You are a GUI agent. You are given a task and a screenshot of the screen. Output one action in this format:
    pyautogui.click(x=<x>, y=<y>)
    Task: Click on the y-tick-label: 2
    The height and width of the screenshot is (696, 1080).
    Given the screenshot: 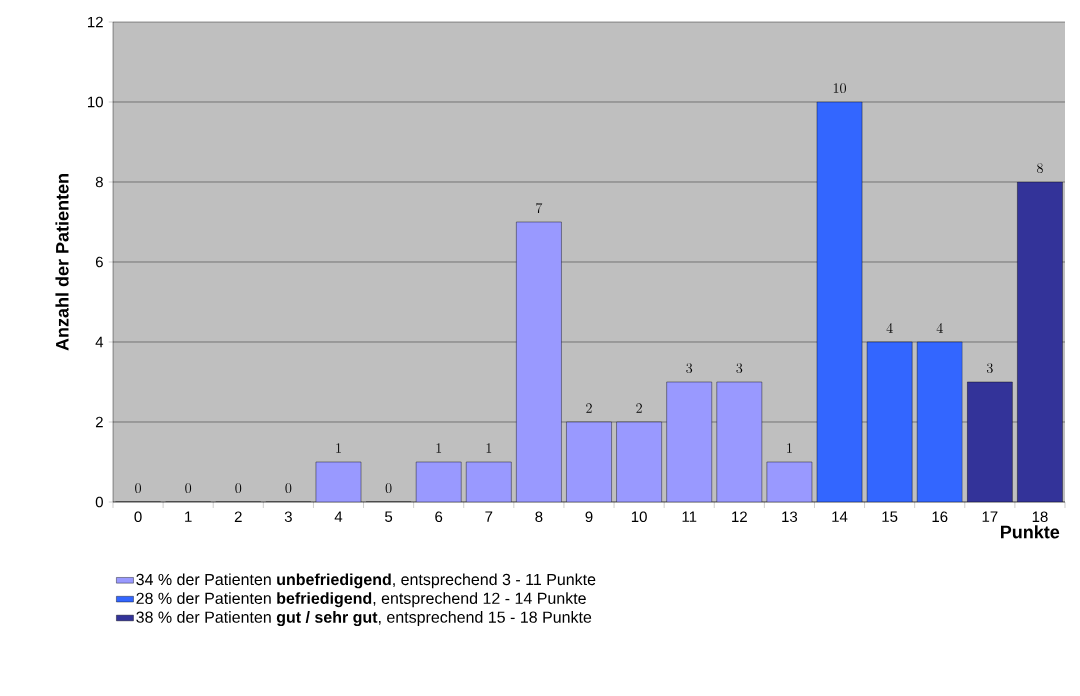 What is the action you would take?
    pyautogui.click(x=99, y=422)
    